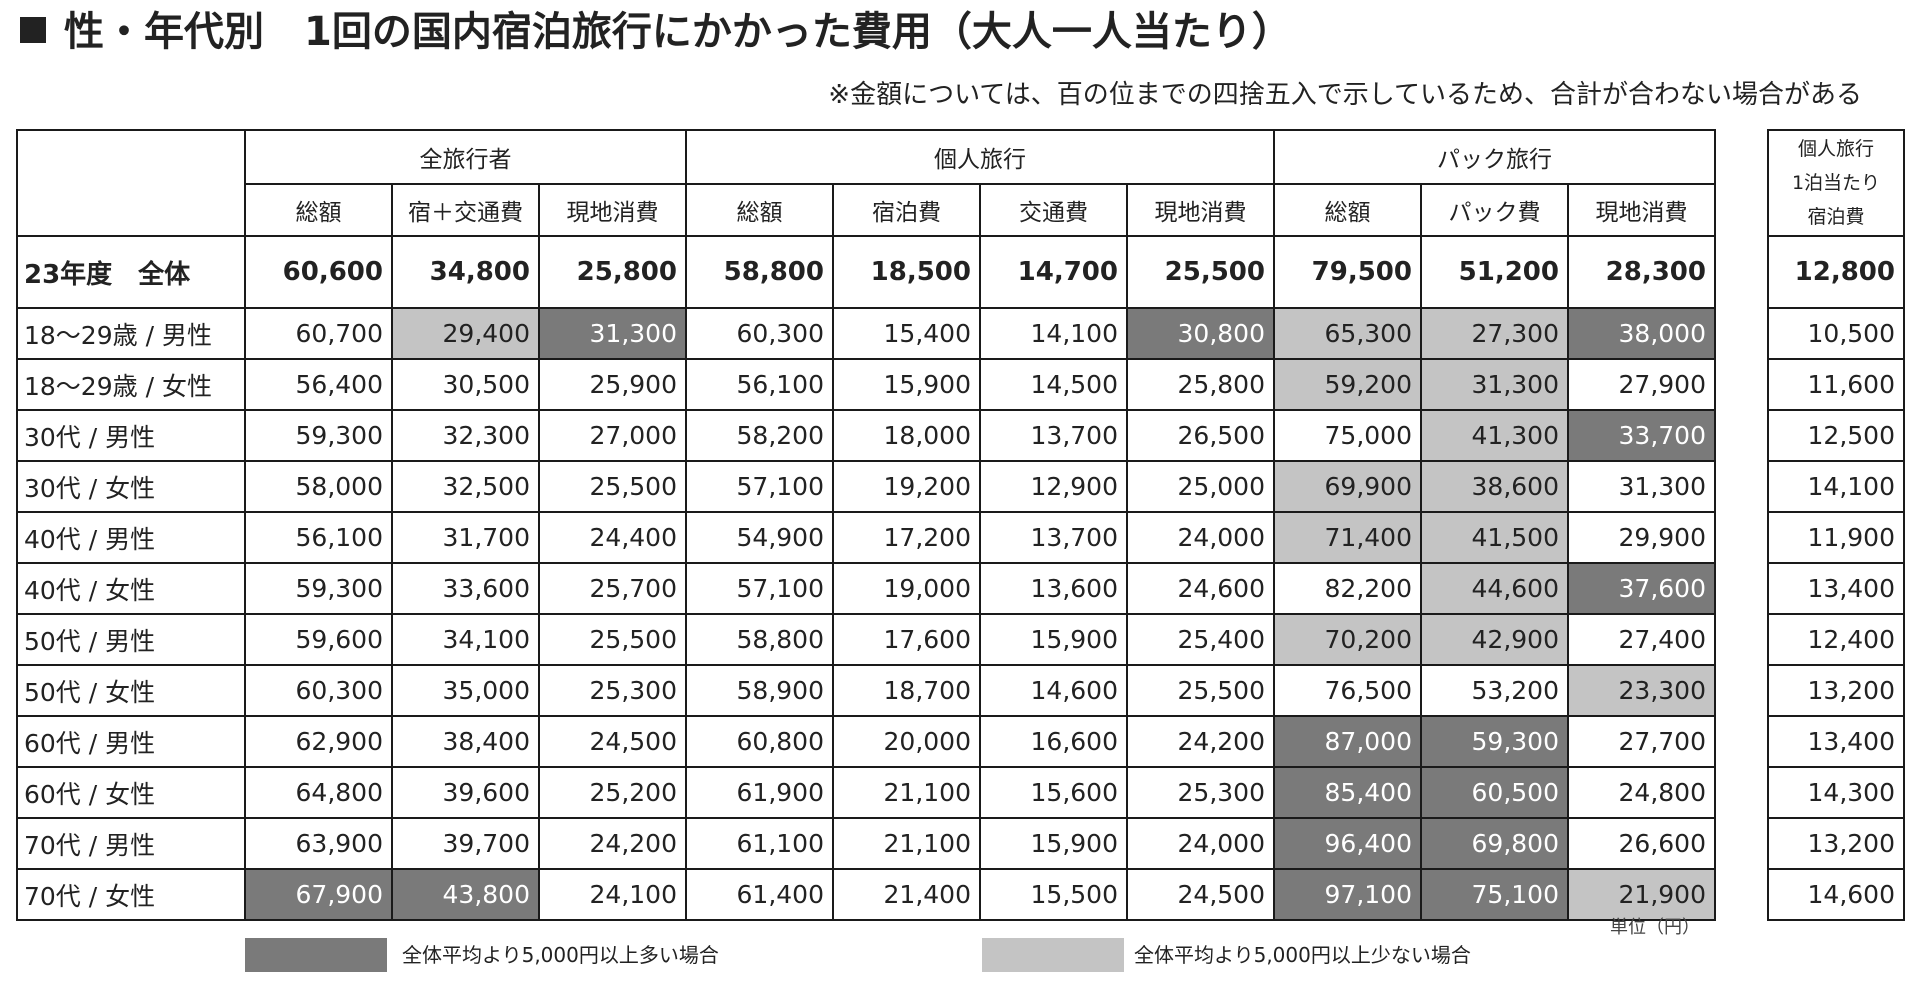  What do you see at coordinates (759, 894) in the screenshot?
I see `table-cell: 61,400` at bounding box center [759, 894].